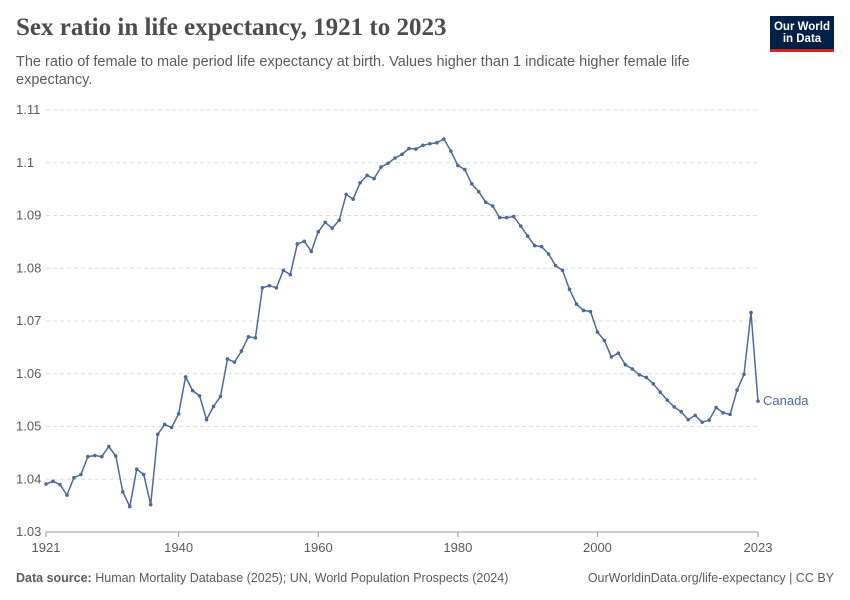  What do you see at coordinates (25, 162) in the screenshot?
I see `y-tick-label: 1.1` at bounding box center [25, 162].